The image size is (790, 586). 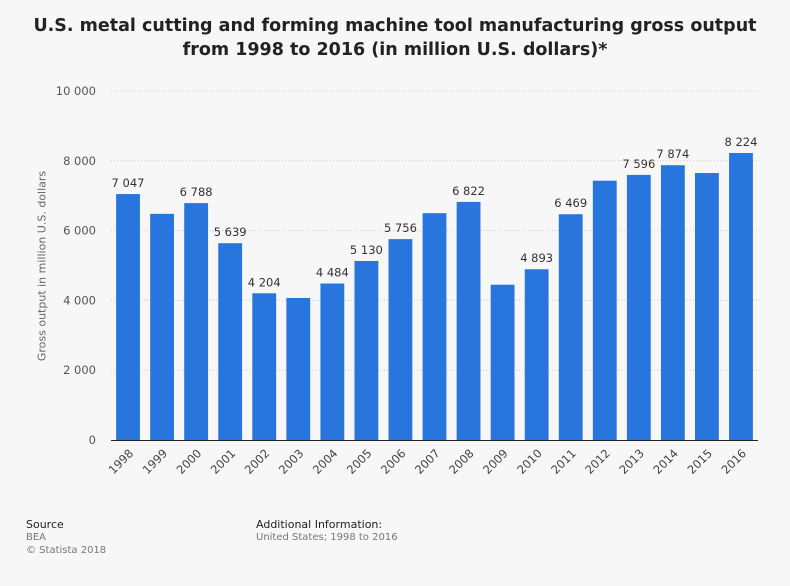 I want to click on source-name: BEA, so click(x=36, y=537).